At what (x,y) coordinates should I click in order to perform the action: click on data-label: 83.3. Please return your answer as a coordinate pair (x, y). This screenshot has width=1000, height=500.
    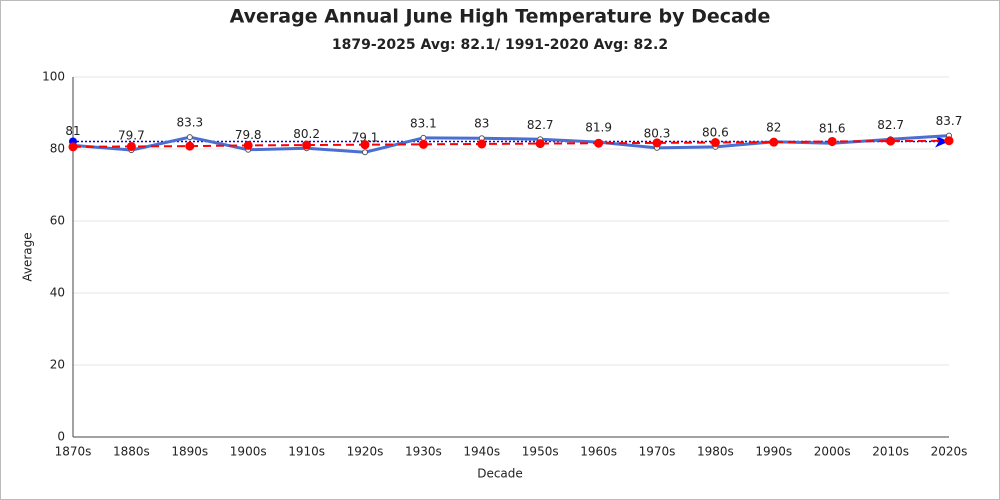
    Looking at the image, I should click on (189, 123).